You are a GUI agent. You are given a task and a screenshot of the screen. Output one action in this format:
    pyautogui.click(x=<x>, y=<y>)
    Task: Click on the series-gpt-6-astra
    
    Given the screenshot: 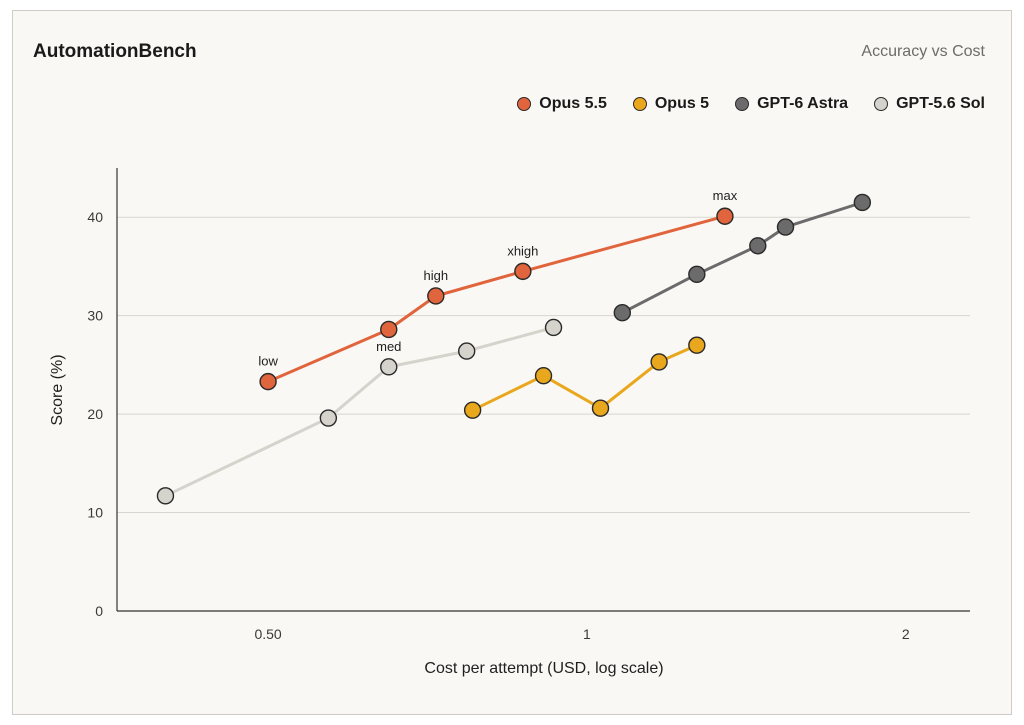 What is the action you would take?
    pyautogui.click(x=742, y=257)
    